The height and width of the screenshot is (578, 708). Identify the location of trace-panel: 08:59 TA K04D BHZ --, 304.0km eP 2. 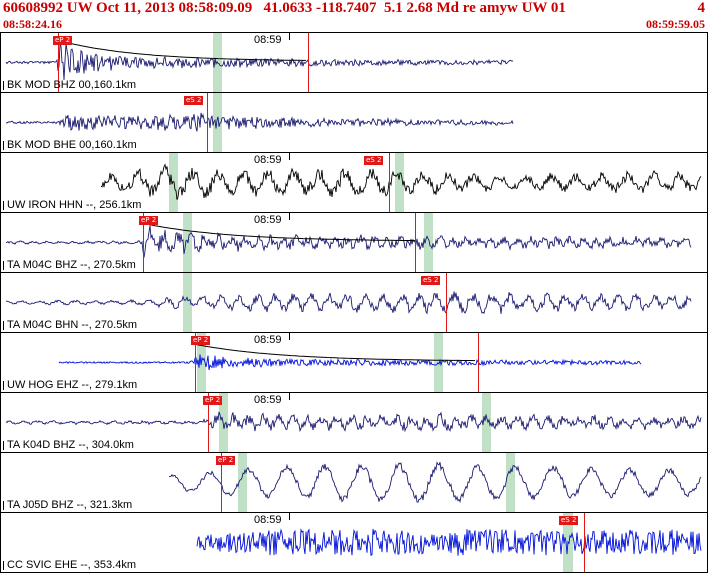
(354, 423).